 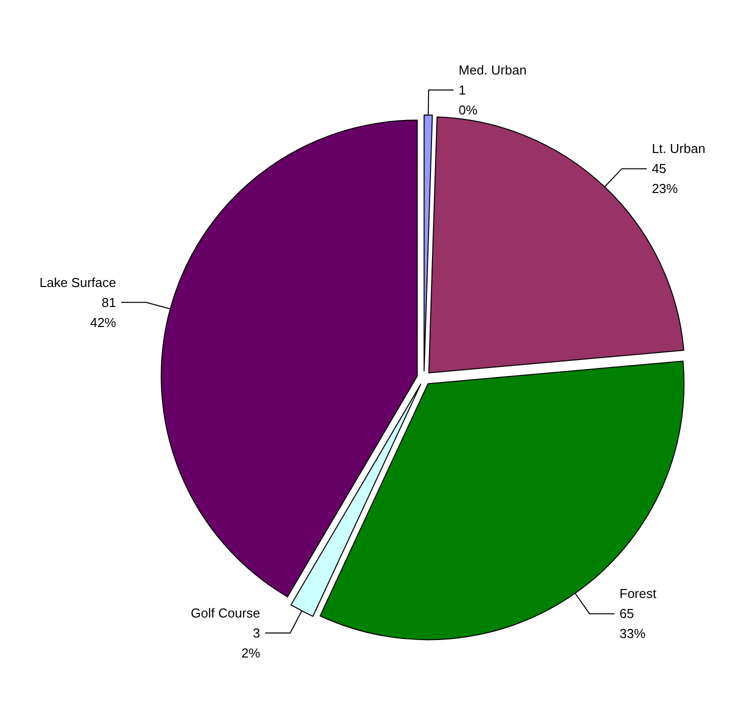 I want to click on data-label: 45 23%, so click(x=665, y=178).